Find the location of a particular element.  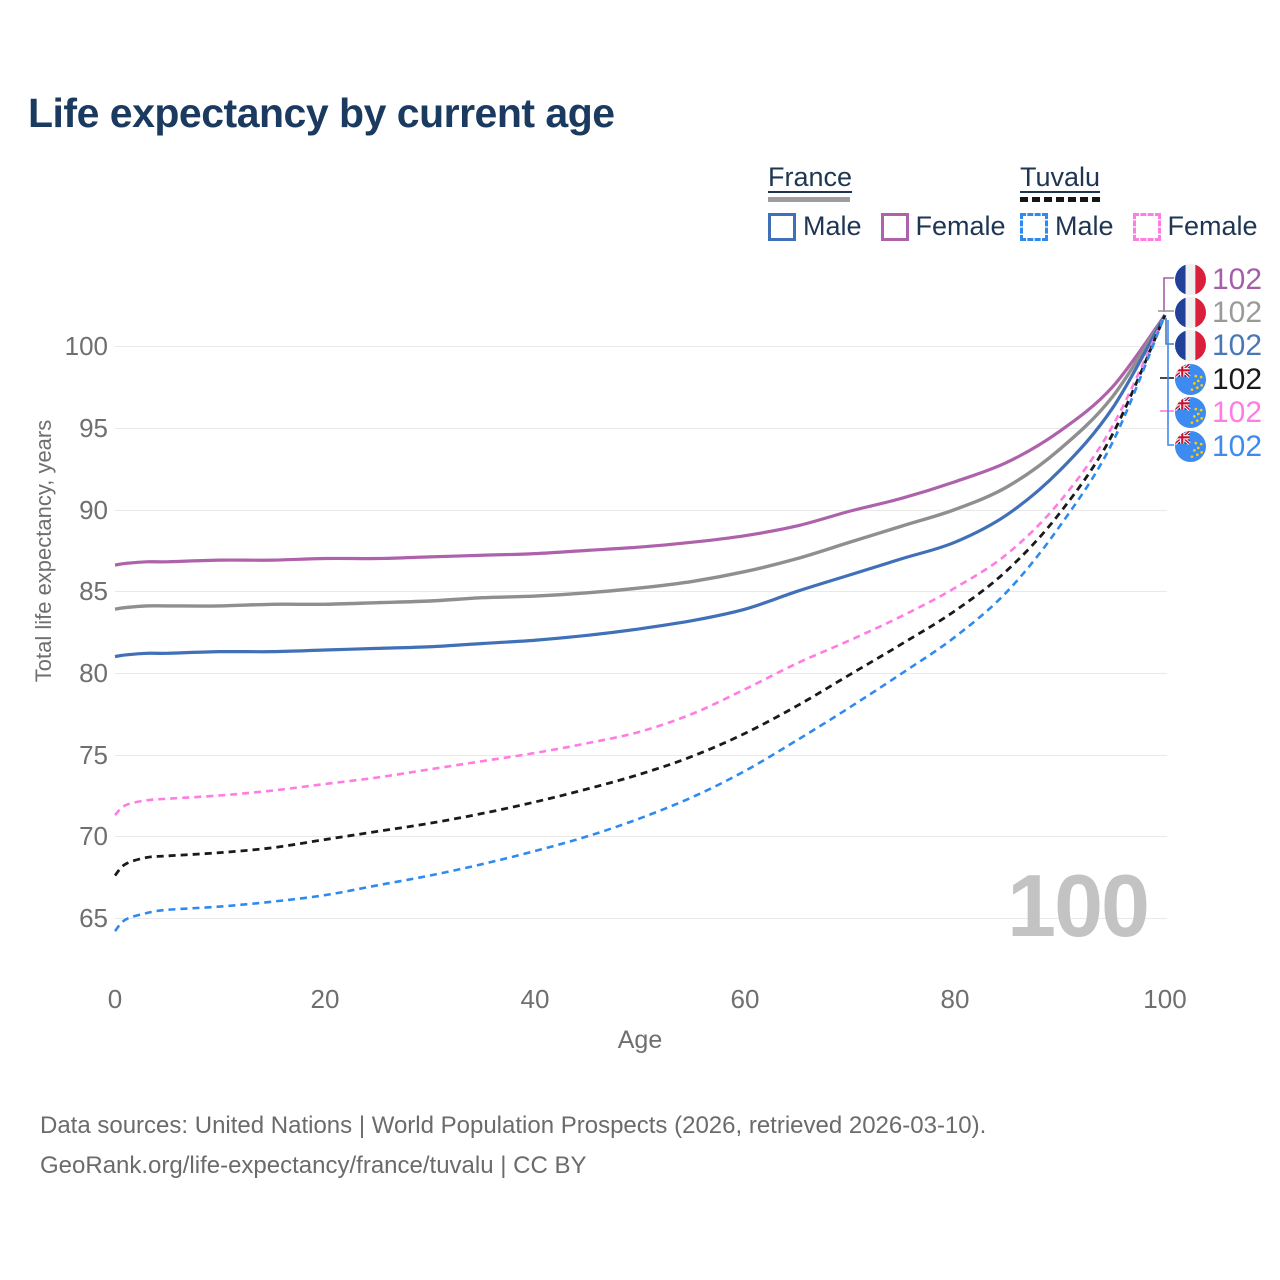

tuvalu-female-label: Female is located at coordinates (1212, 226).